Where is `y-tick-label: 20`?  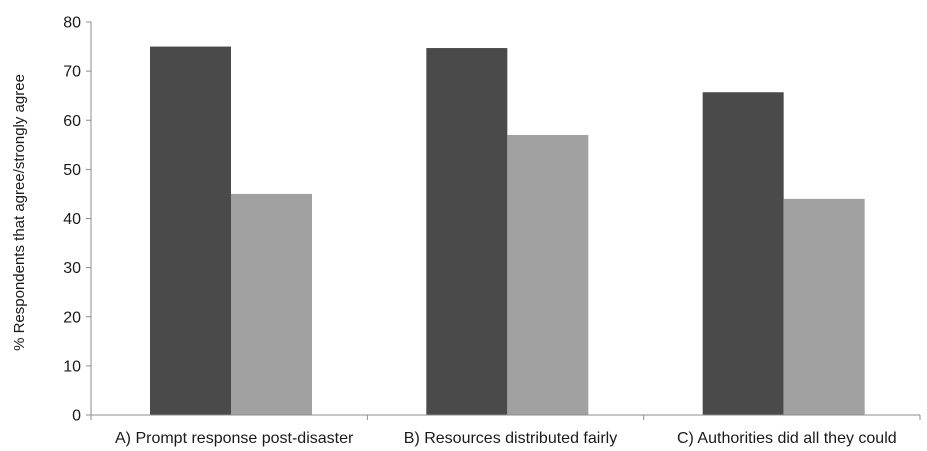
y-tick-label: 20 is located at coordinates (72, 317).